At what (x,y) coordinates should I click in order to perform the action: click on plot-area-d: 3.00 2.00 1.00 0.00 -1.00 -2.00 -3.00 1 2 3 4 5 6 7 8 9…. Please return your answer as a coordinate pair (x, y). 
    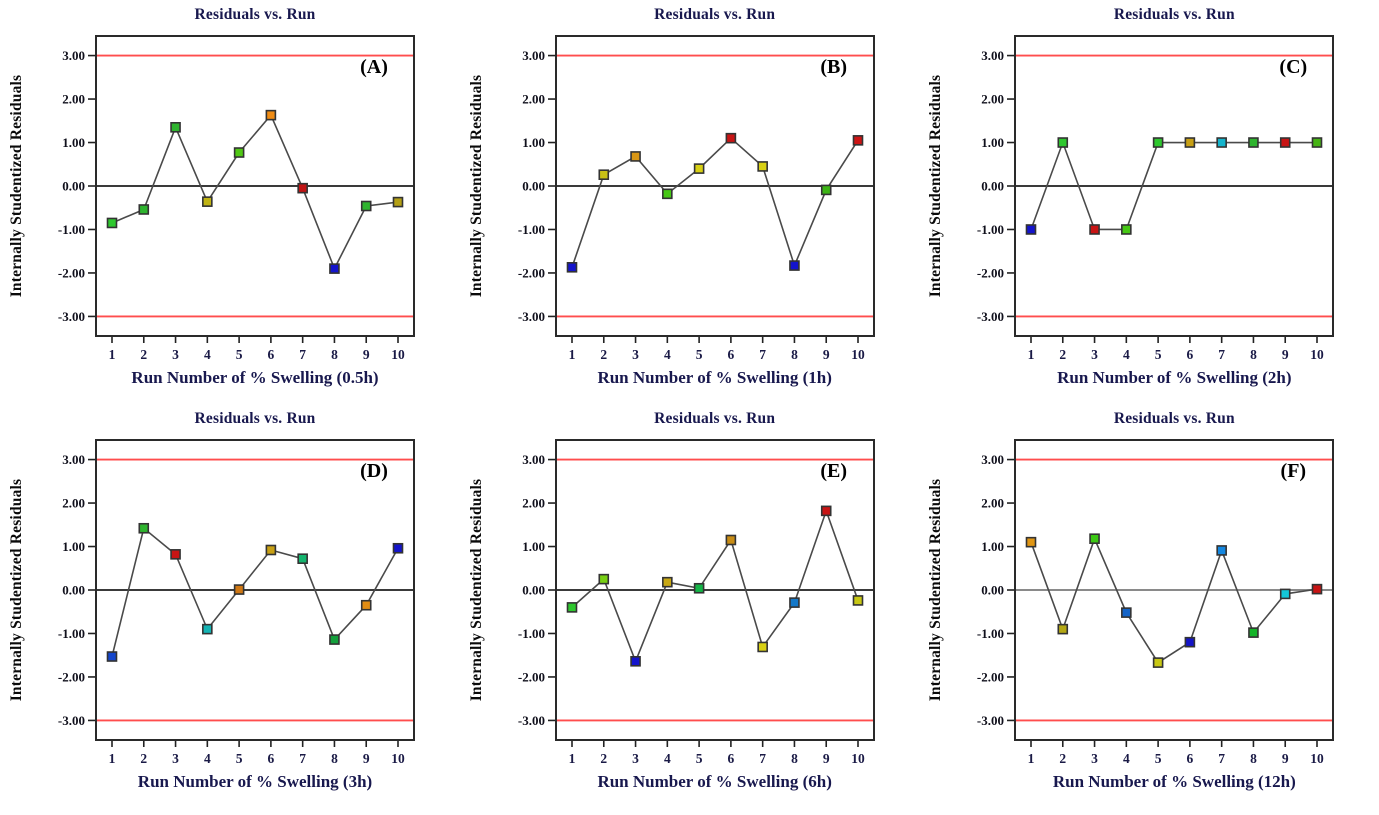
    Looking at the image, I should click on (236, 602).